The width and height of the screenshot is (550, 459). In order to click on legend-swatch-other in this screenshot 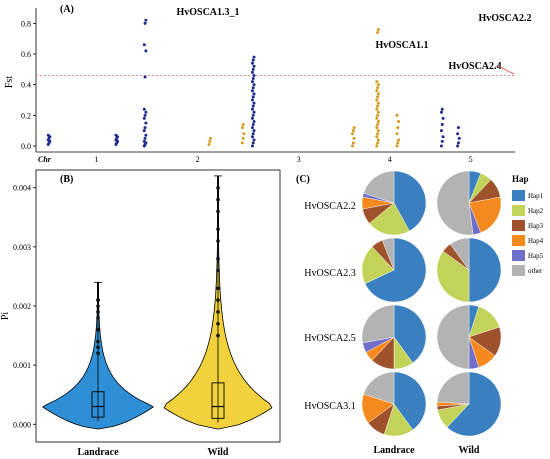, I will do `click(518, 270)`.